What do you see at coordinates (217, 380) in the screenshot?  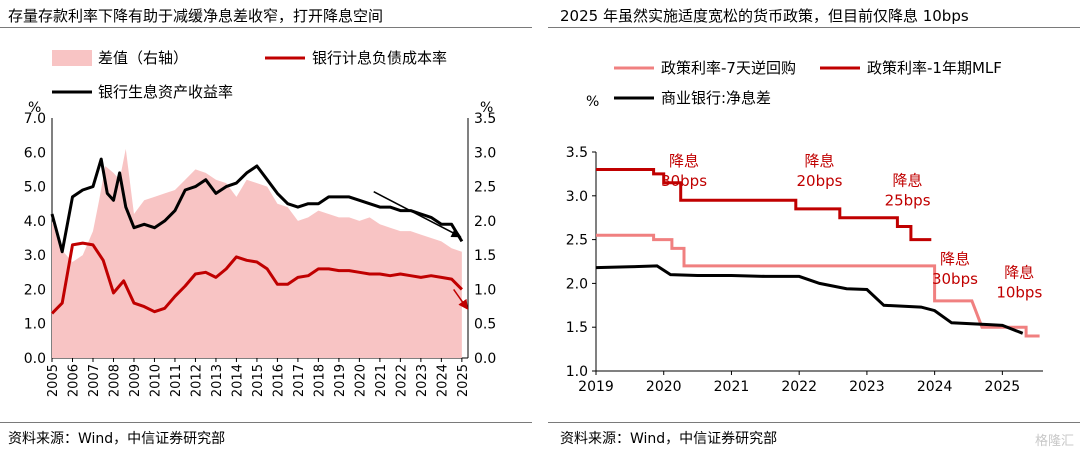 I see `left-xtick-label: 2013` at bounding box center [217, 380].